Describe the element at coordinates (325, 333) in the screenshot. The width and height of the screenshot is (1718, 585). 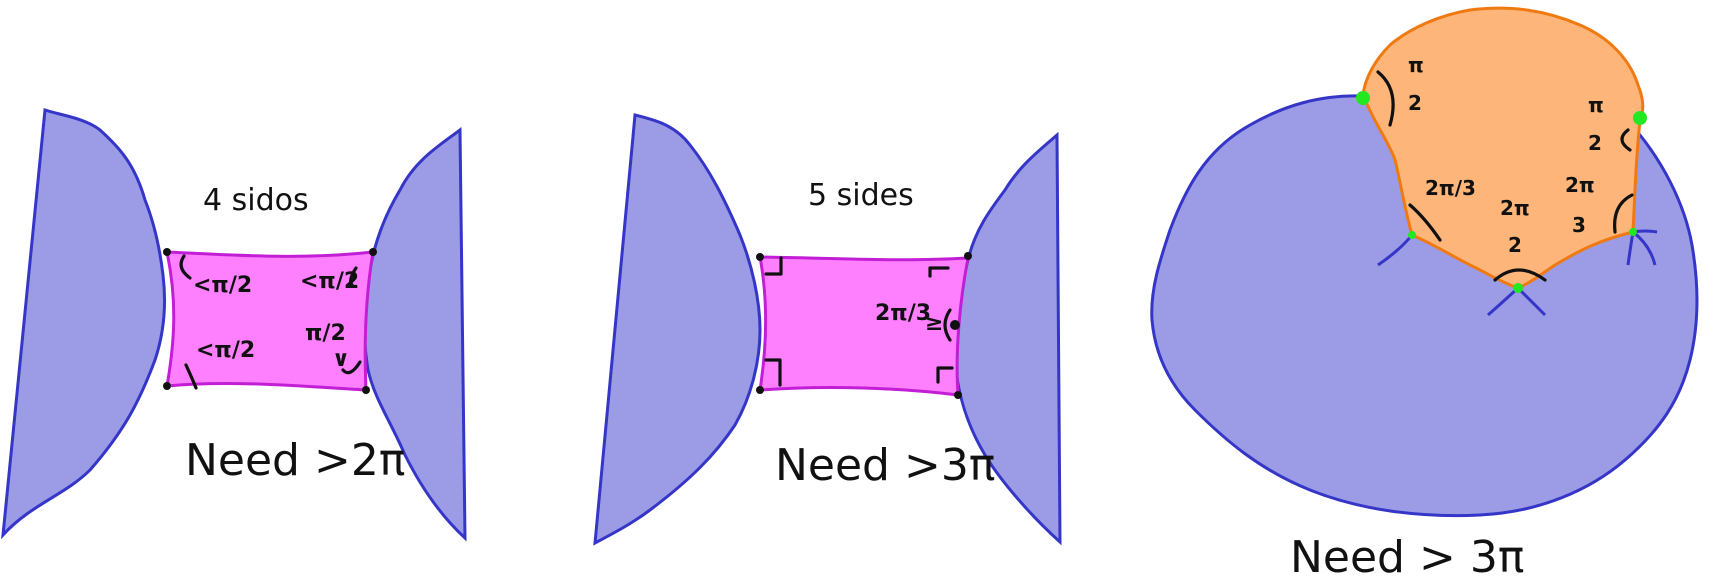
I see `angle-label: π/2` at that location.